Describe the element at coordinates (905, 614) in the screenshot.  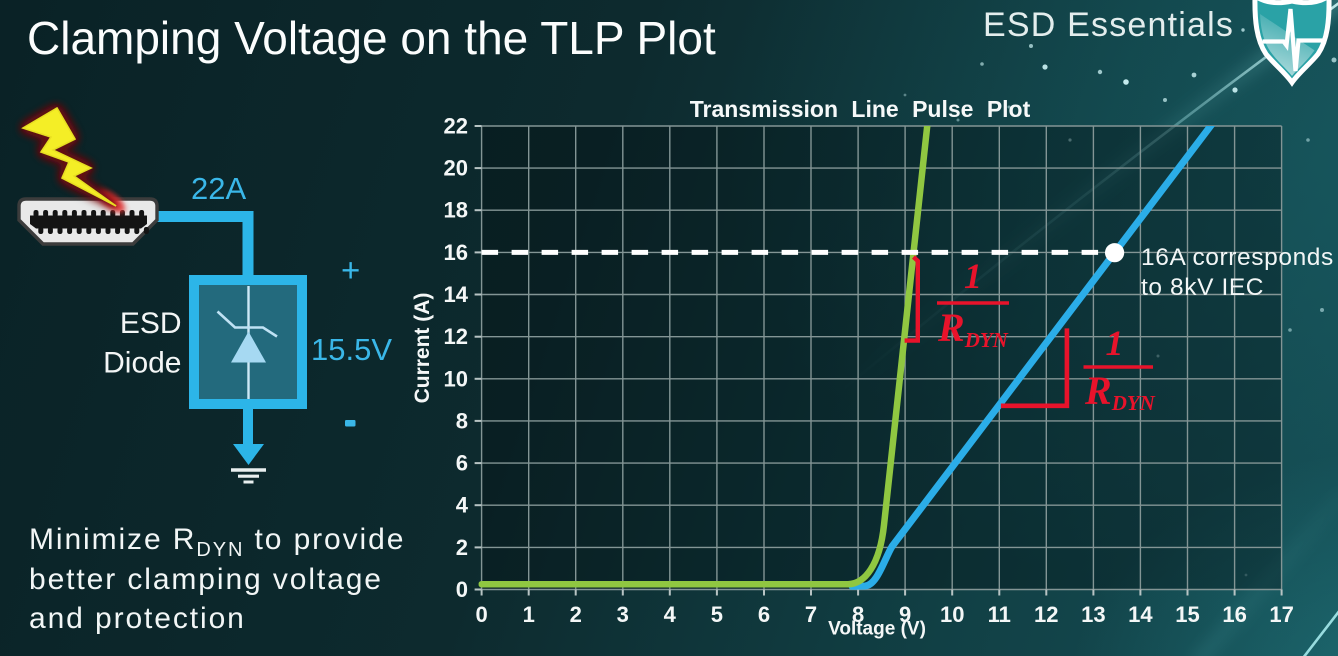
I see `svg-text: 9` at that location.